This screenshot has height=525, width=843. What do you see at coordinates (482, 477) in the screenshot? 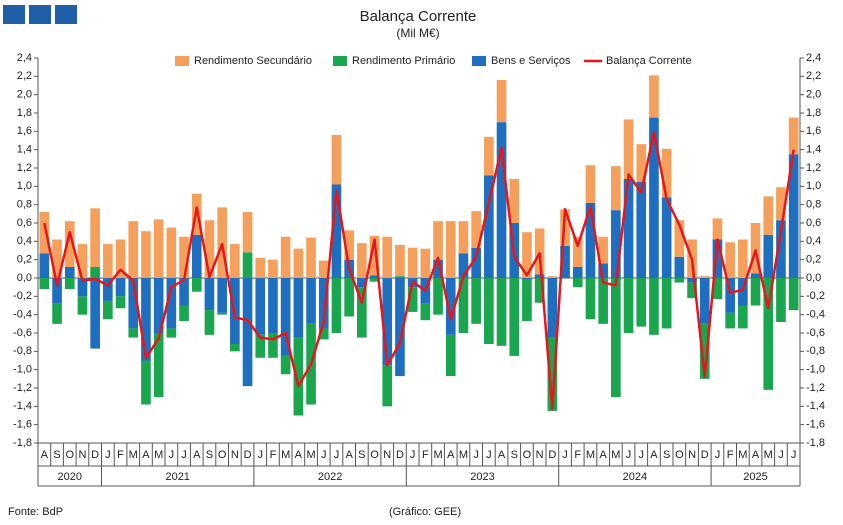
I see `x-group-label: 2023` at bounding box center [482, 477].